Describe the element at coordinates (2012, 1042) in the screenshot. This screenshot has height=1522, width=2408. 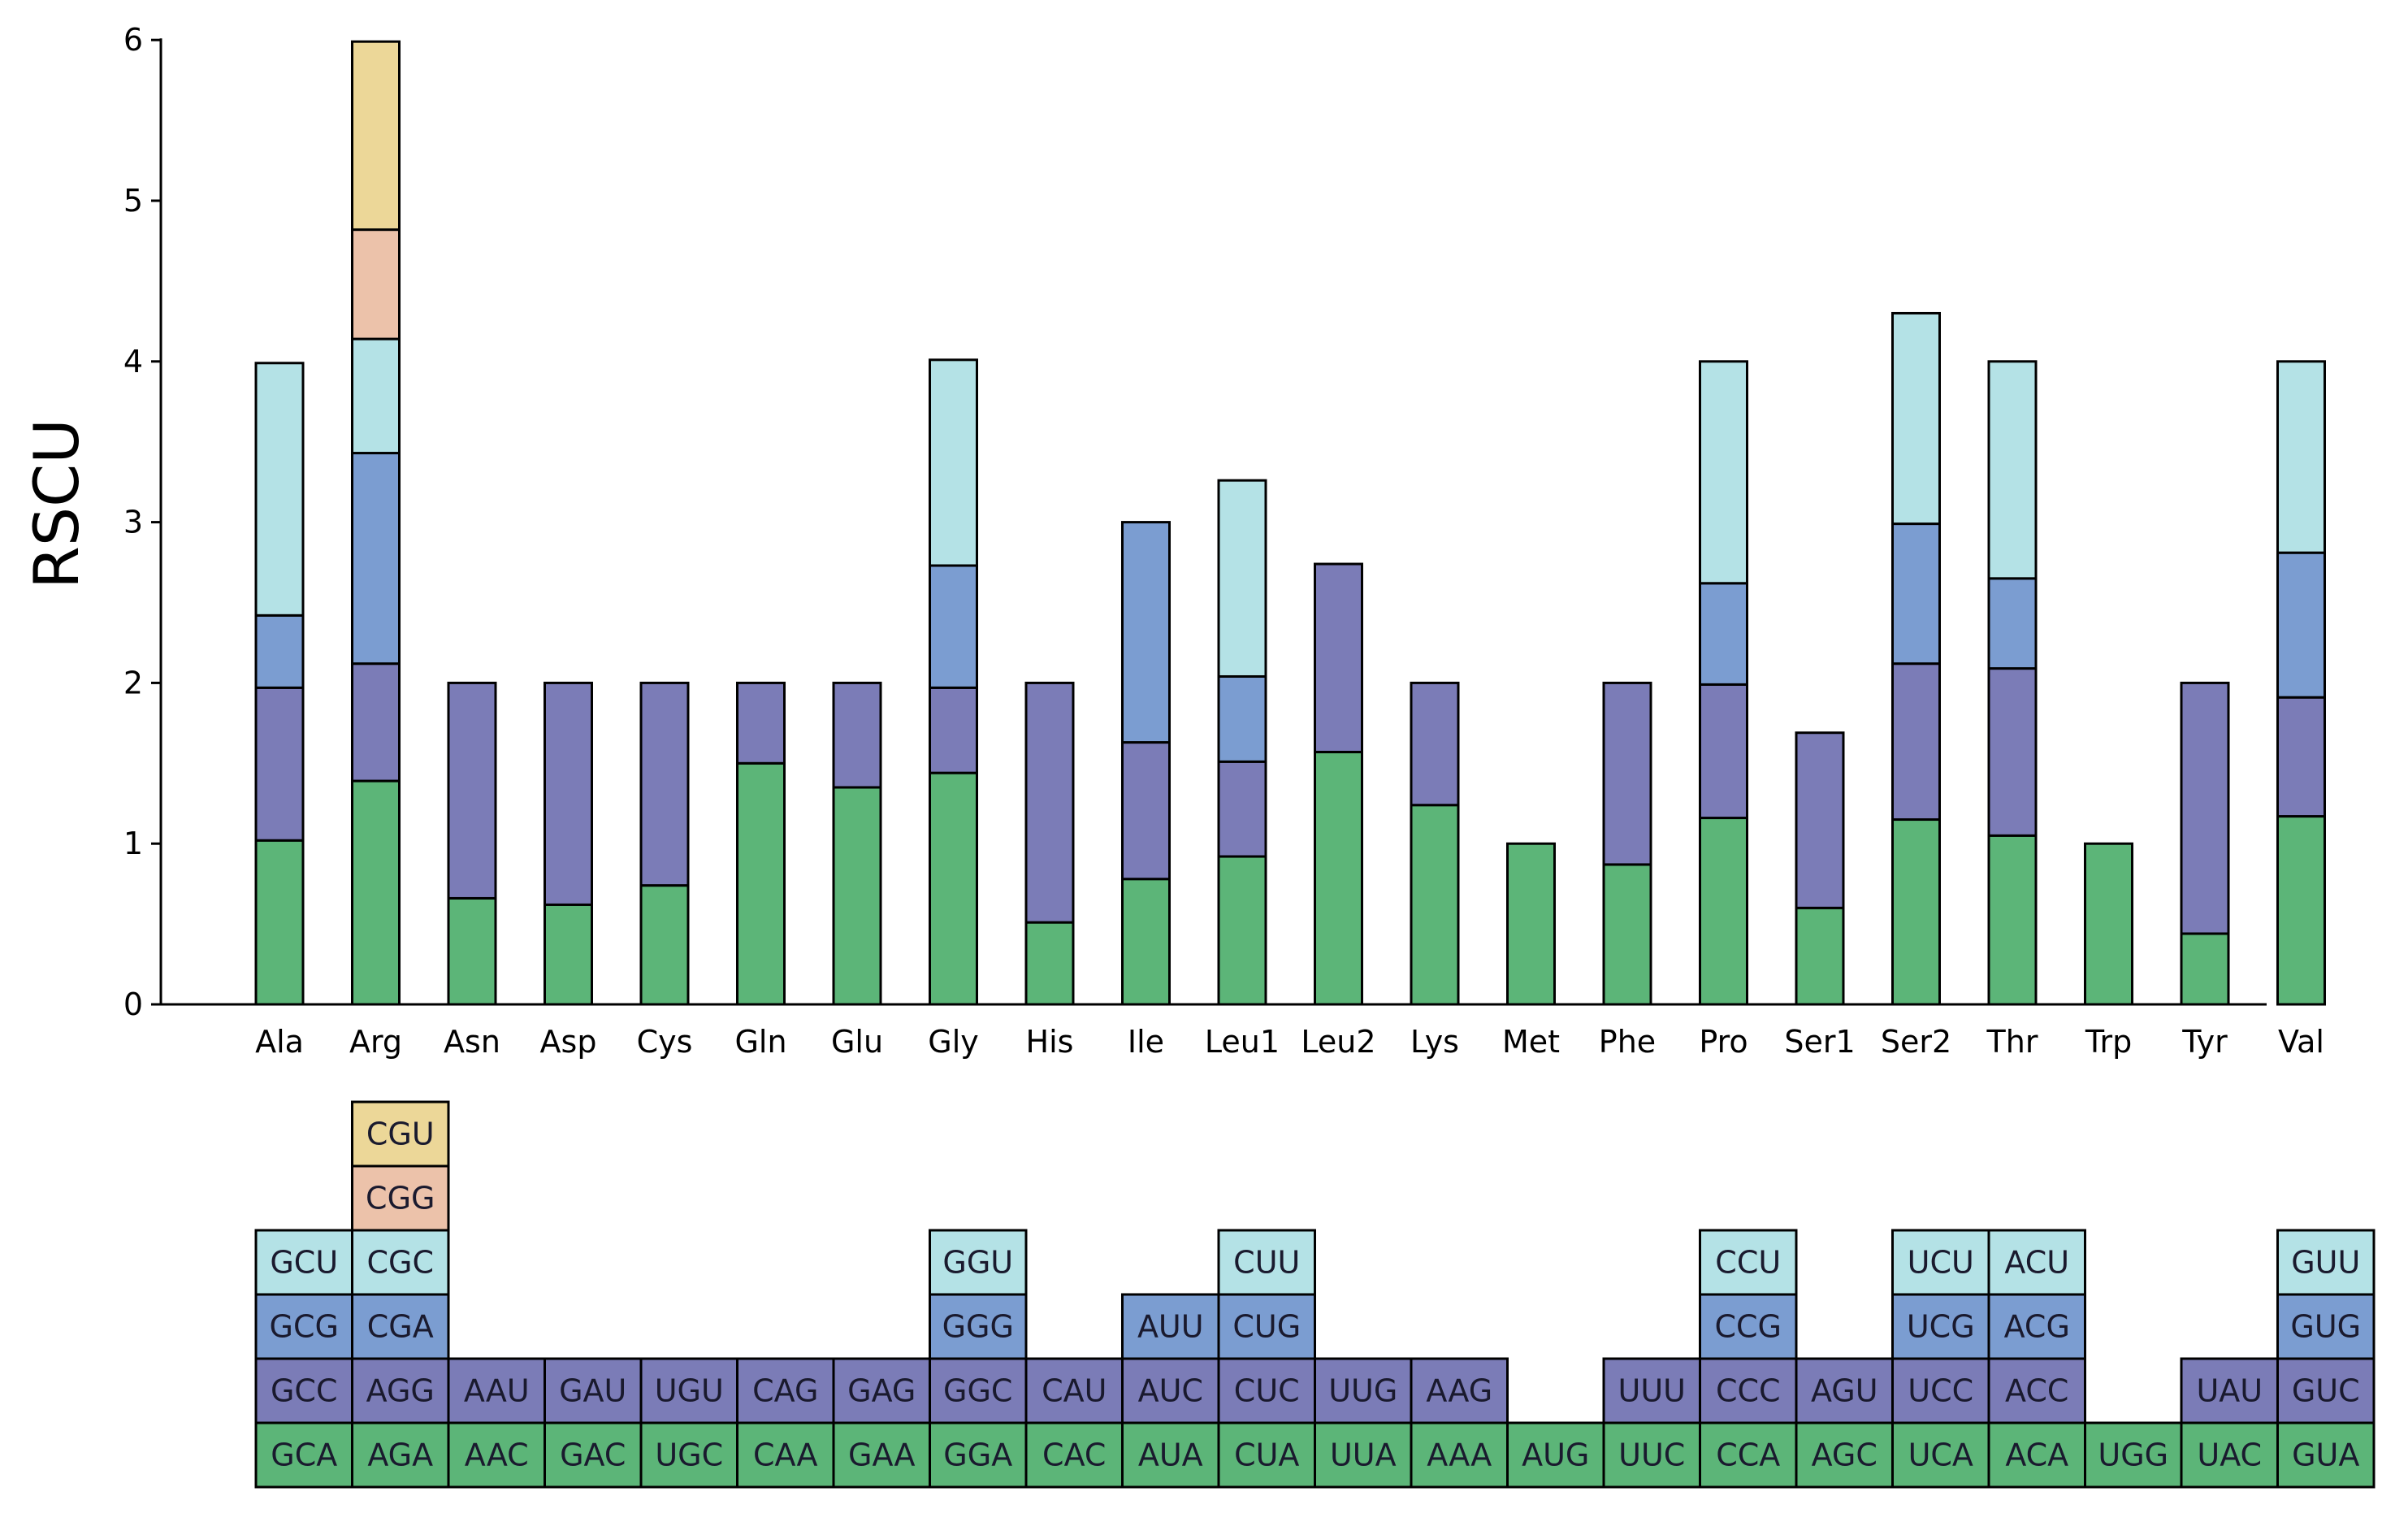
I see `x-tick-label-thr: Thr` at that location.